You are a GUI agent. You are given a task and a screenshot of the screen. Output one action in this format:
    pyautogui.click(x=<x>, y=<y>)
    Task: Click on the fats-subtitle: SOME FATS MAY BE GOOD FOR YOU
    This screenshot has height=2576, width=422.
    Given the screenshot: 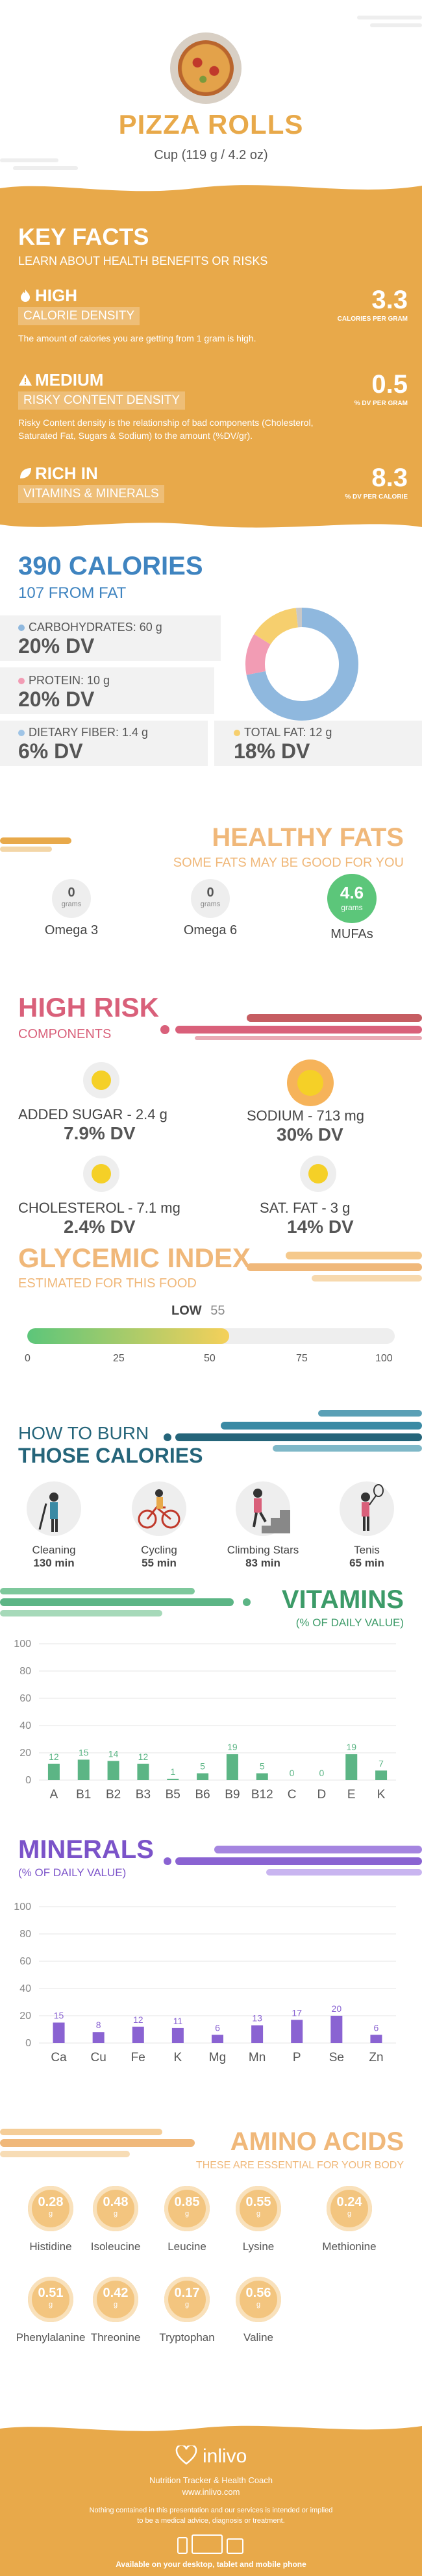 What is the action you would take?
    pyautogui.click(x=288, y=863)
    